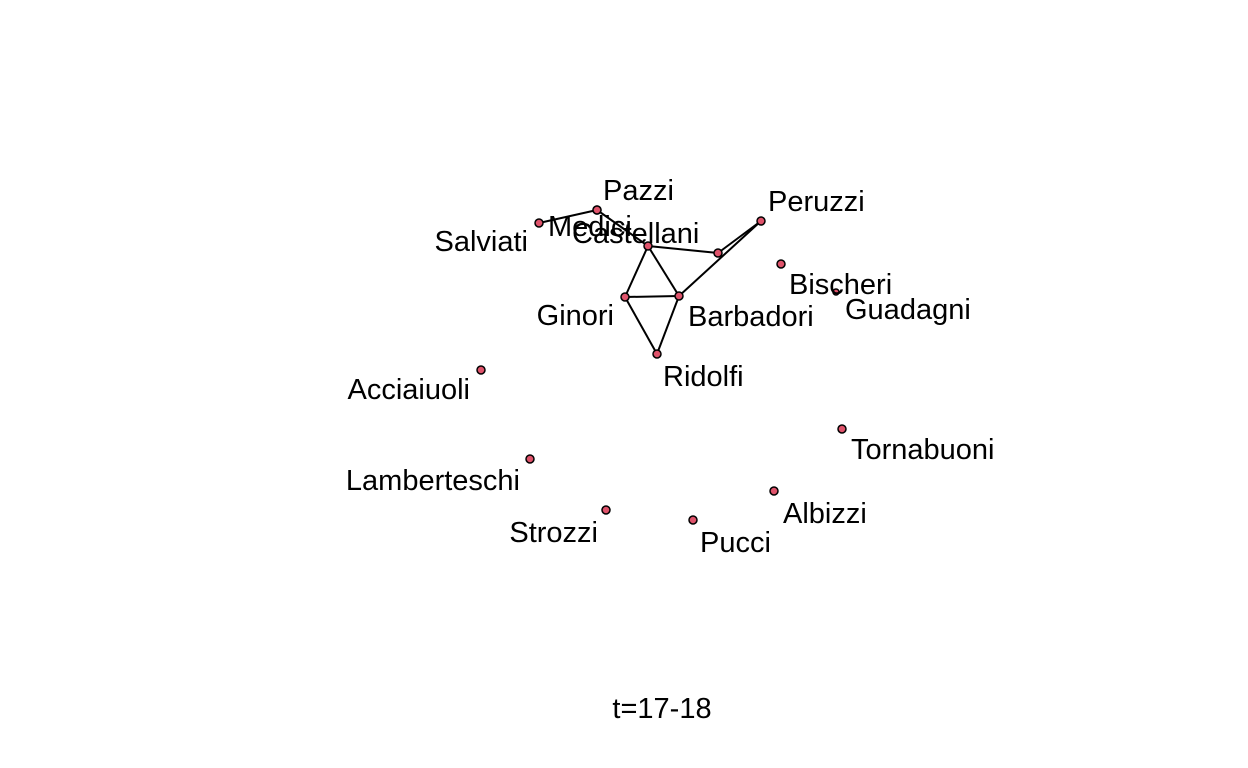 The width and height of the screenshot is (1248, 768). What do you see at coordinates (597, 210) in the screenshot?
I see `node-pazzi` at bounding box center [597, 210].